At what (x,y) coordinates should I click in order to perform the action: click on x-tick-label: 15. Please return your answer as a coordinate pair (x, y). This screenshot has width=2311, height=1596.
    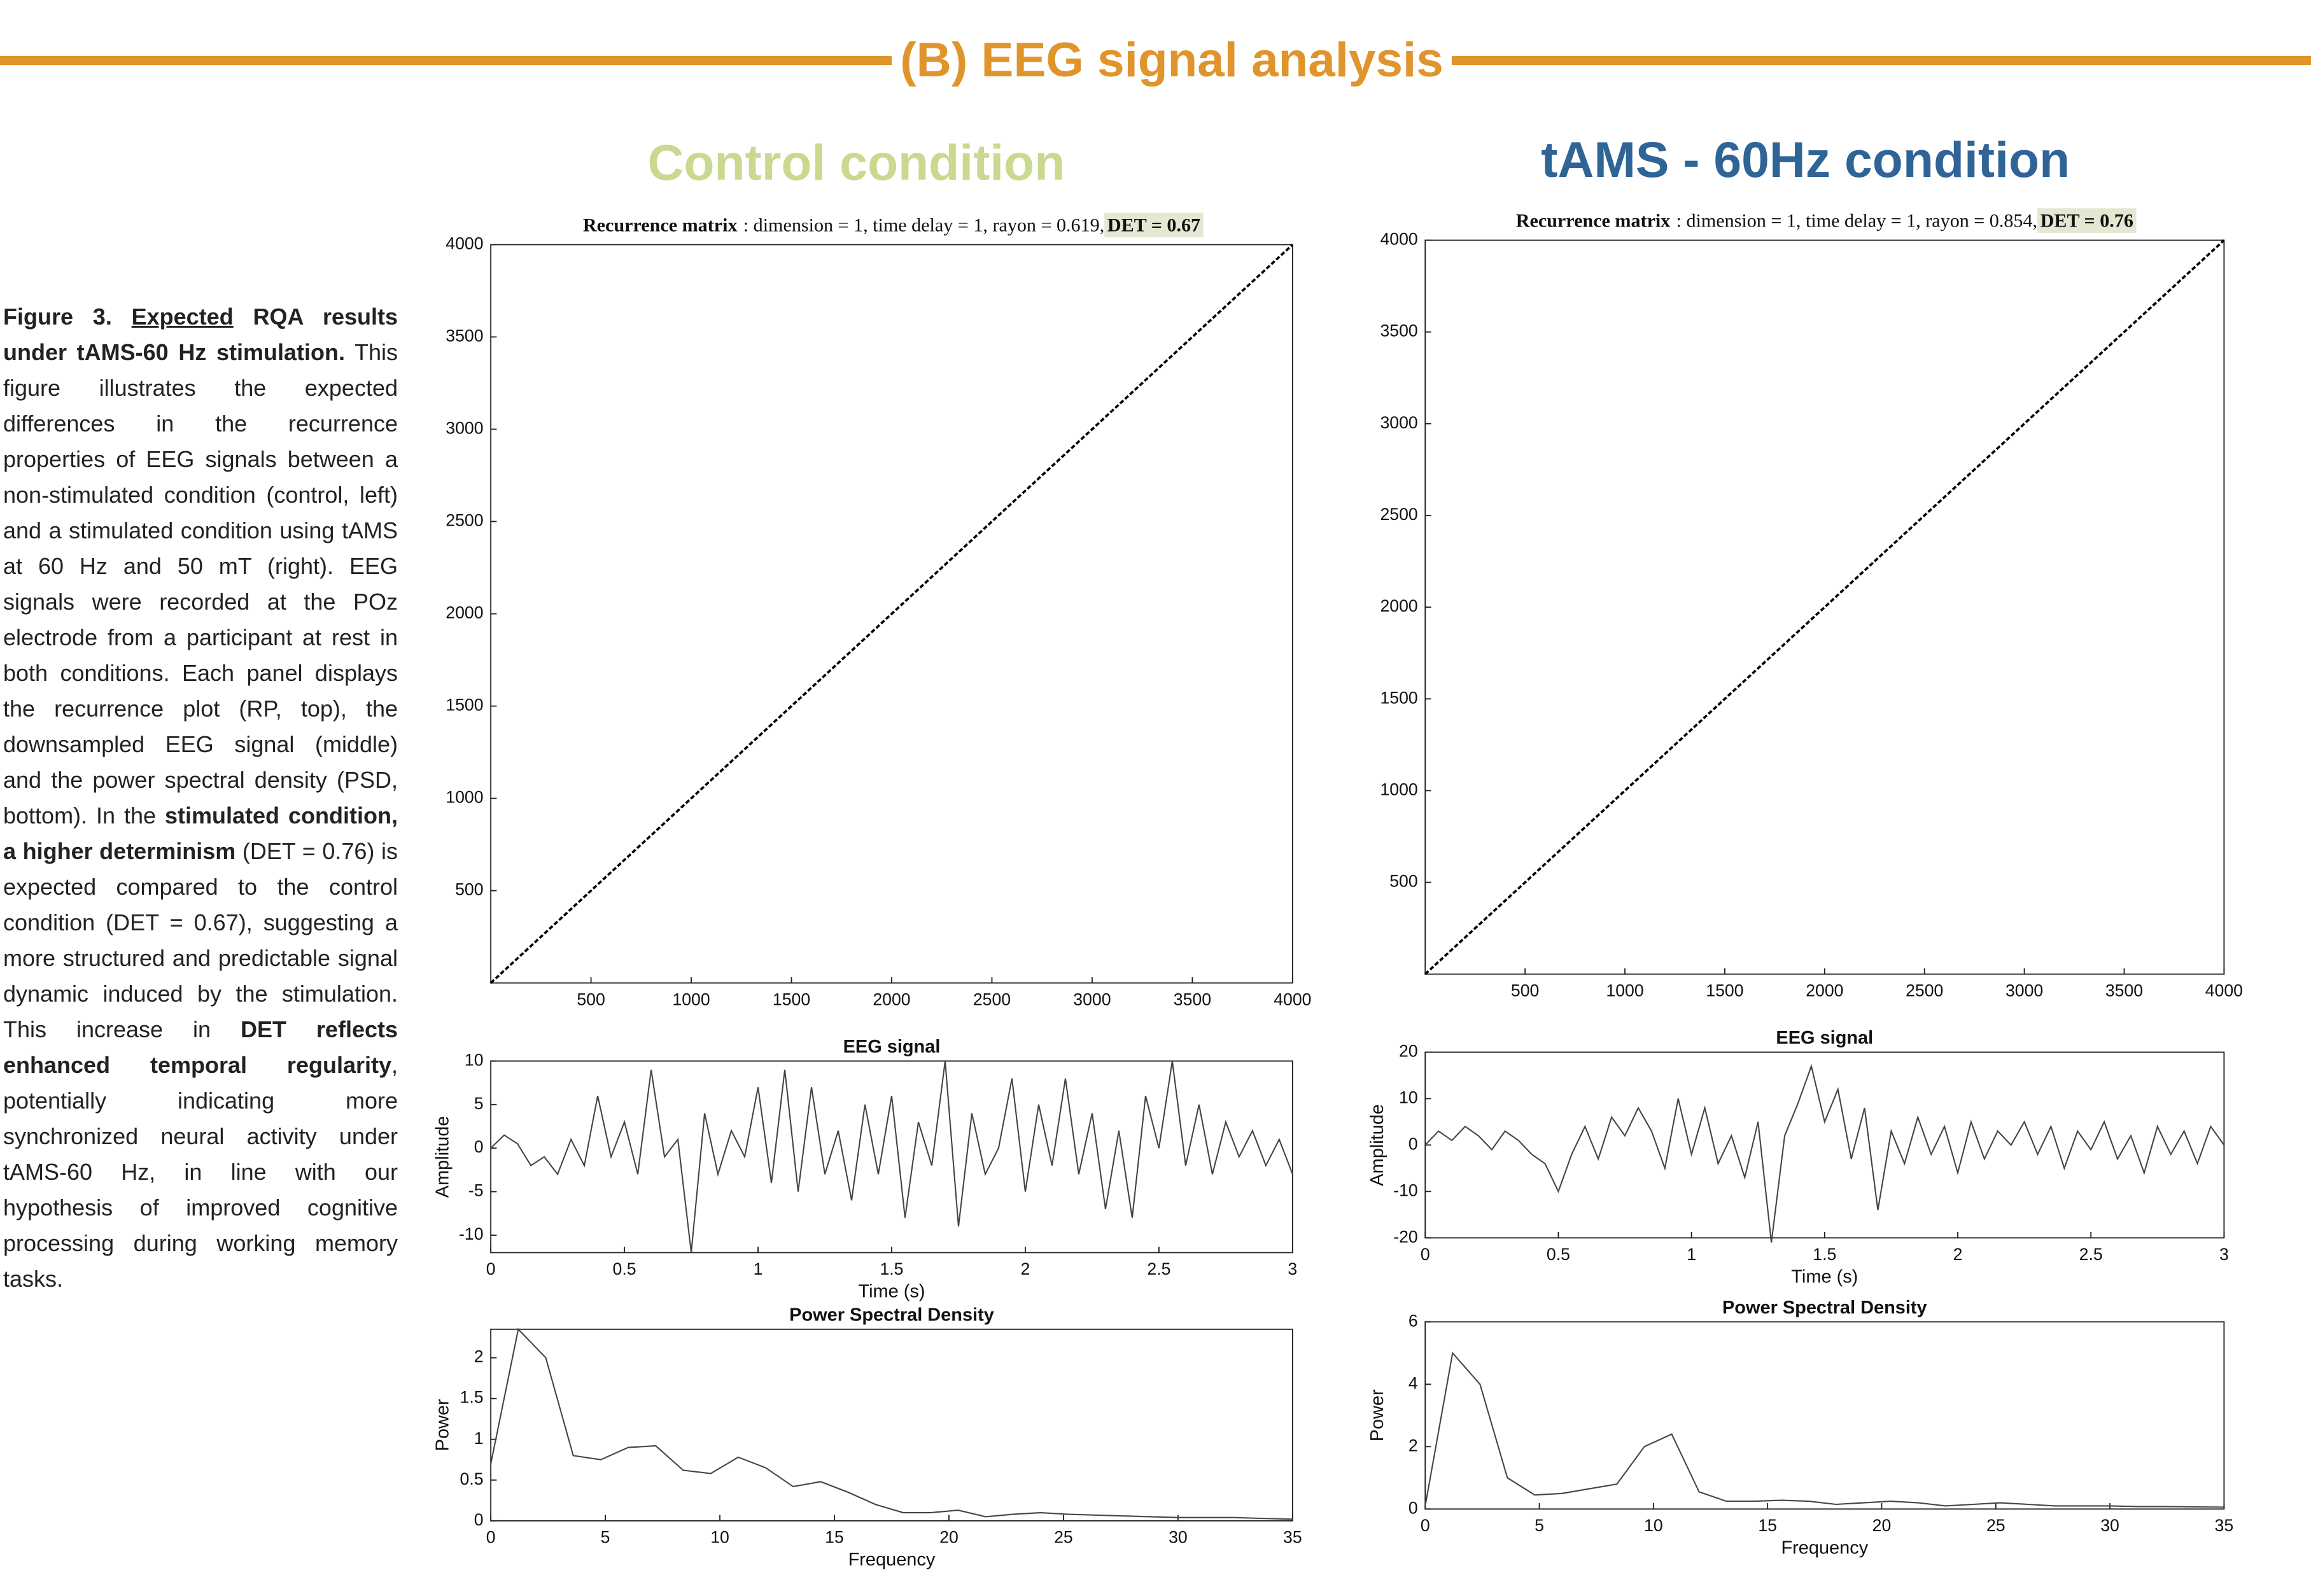
    Looking at the image, I should click on (834, 1537).